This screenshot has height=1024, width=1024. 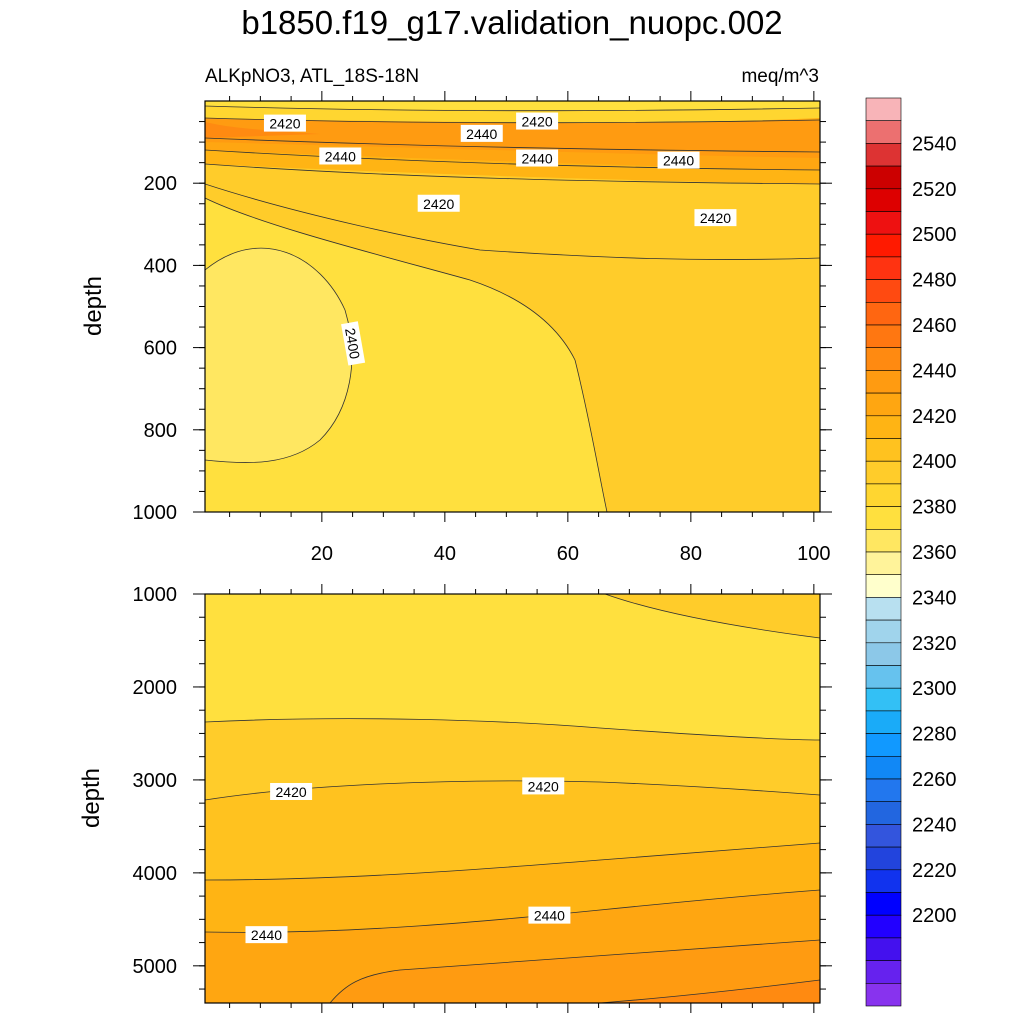 I want to click on colorbar-label-16: 2220, so click(x=934, y=871).